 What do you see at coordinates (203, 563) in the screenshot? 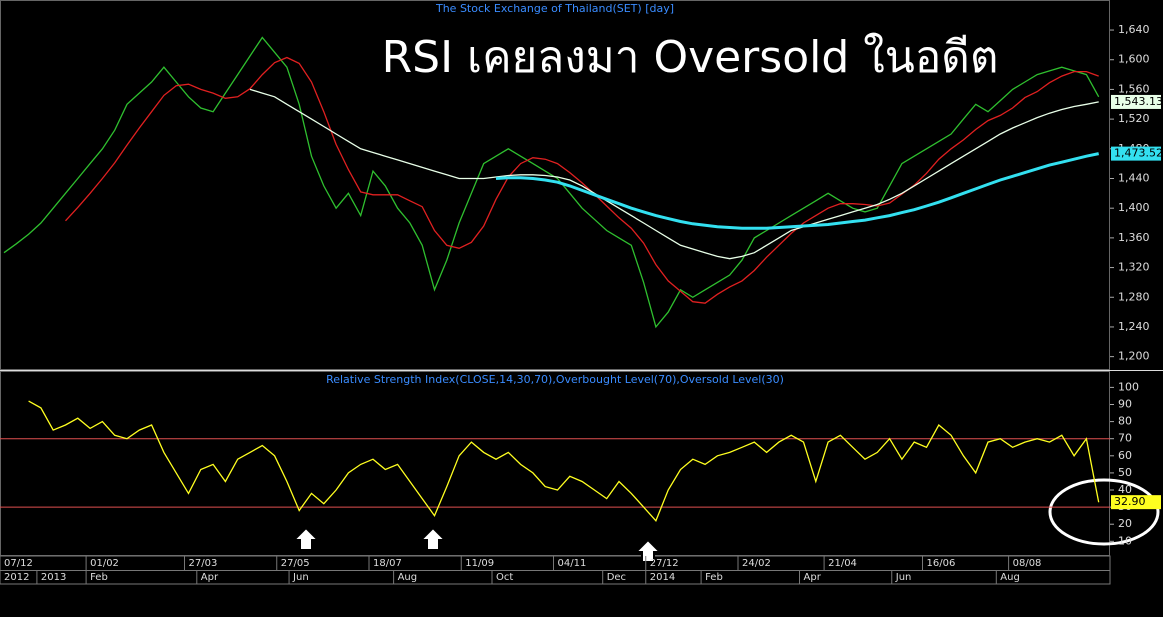
I see `x-tick-label: 27/03` at bounding box center [203, 563].